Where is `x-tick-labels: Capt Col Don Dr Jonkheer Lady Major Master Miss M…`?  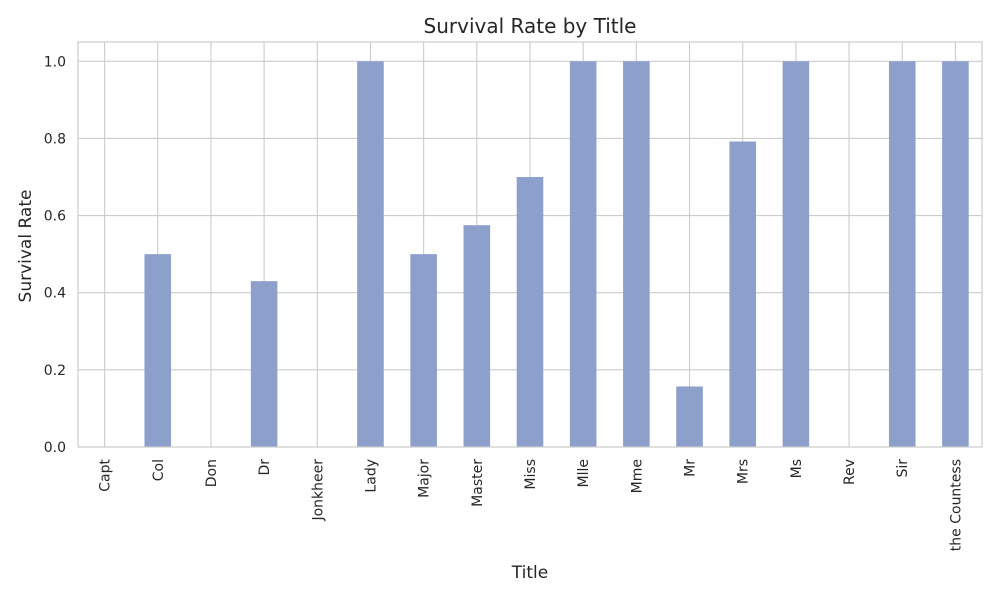
x-tick-labels: Capt Col Don Dr Jonkheer Lady Major Master Miss M… is located at coordinates (531, 504).